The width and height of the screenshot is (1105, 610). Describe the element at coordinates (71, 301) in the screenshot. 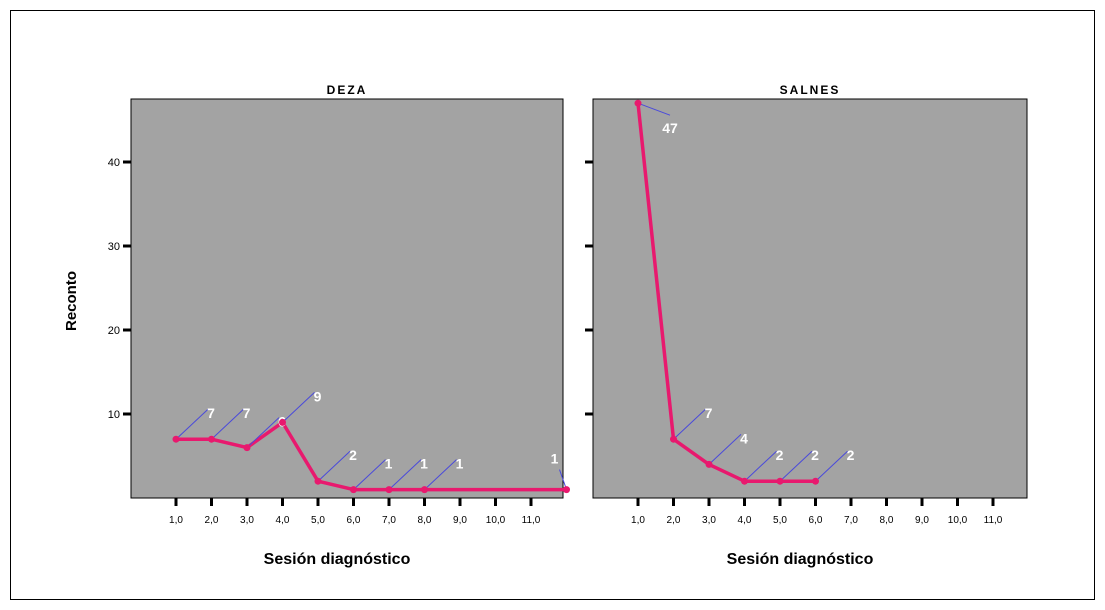

I see `y-axis-label: Reconto` at that location.